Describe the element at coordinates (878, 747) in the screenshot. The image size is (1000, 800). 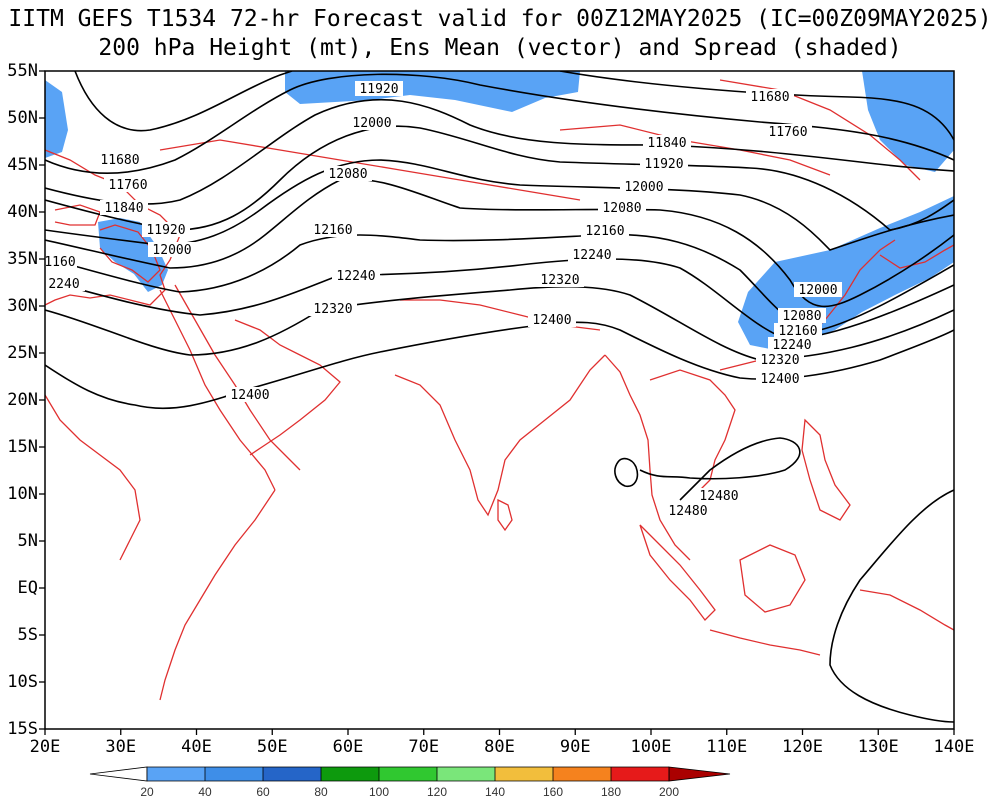
I see `x-axis-label: 130E` at that location.